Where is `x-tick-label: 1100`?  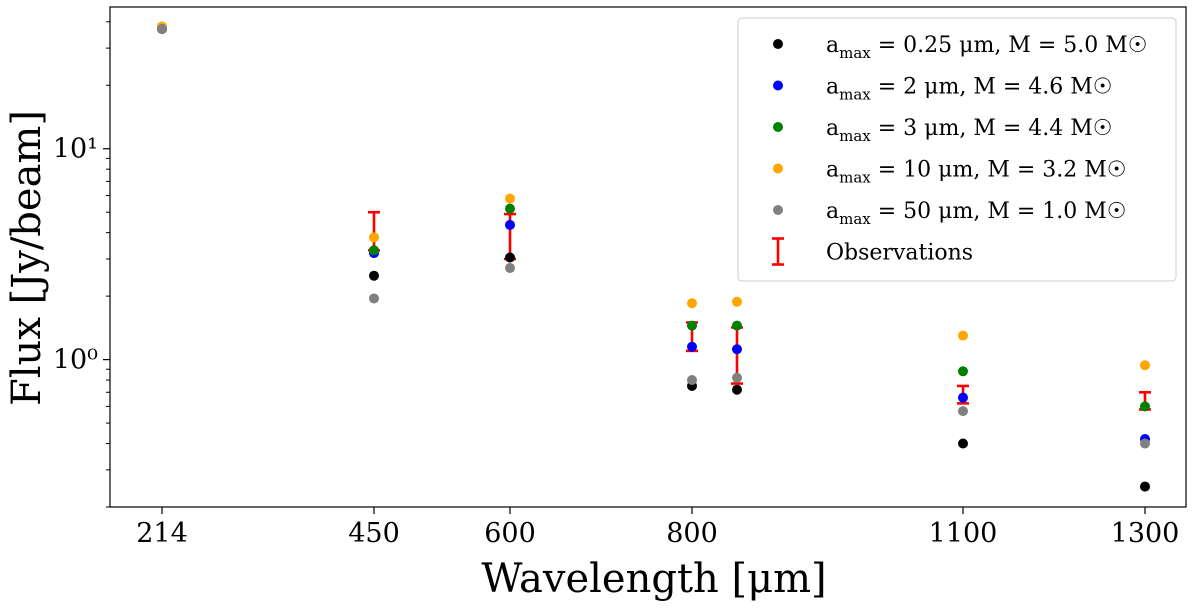
x-tick-label: 1100 is located at coordinates (963, 533).